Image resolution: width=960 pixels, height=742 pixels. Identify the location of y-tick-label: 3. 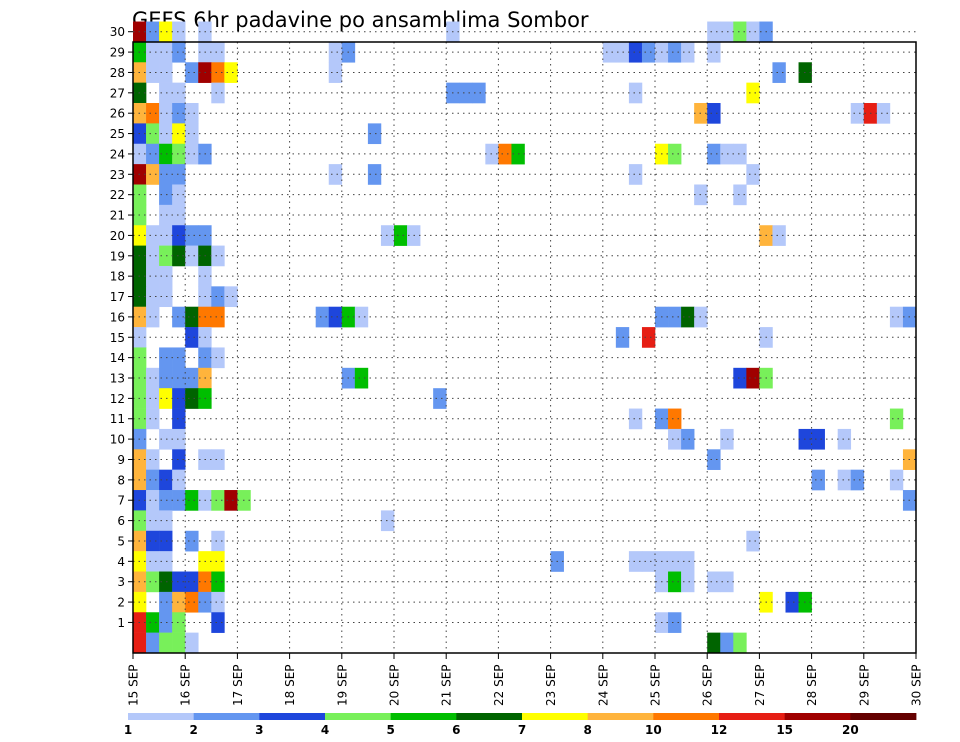
(121, 582).